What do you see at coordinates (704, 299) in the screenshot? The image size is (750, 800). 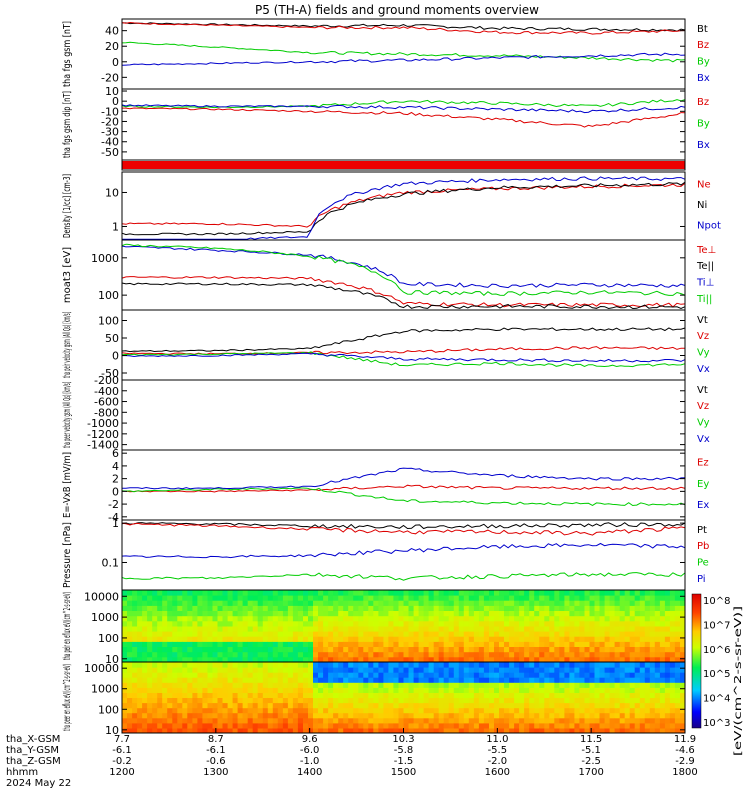 I see `legend-ti: Ti||` at bounding box center [704, 299].